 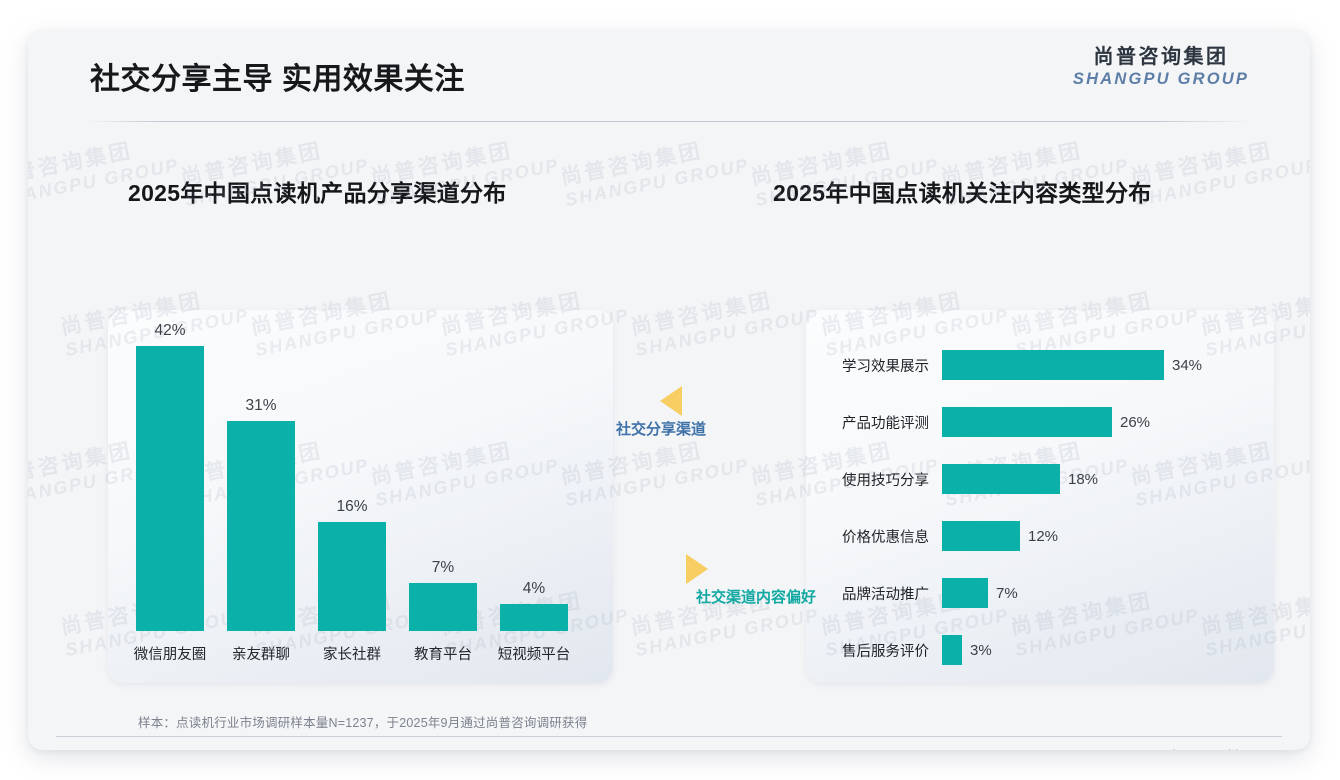 I want to click on bar-category-label: 价格优惠信息, so click(x=885, y=537).